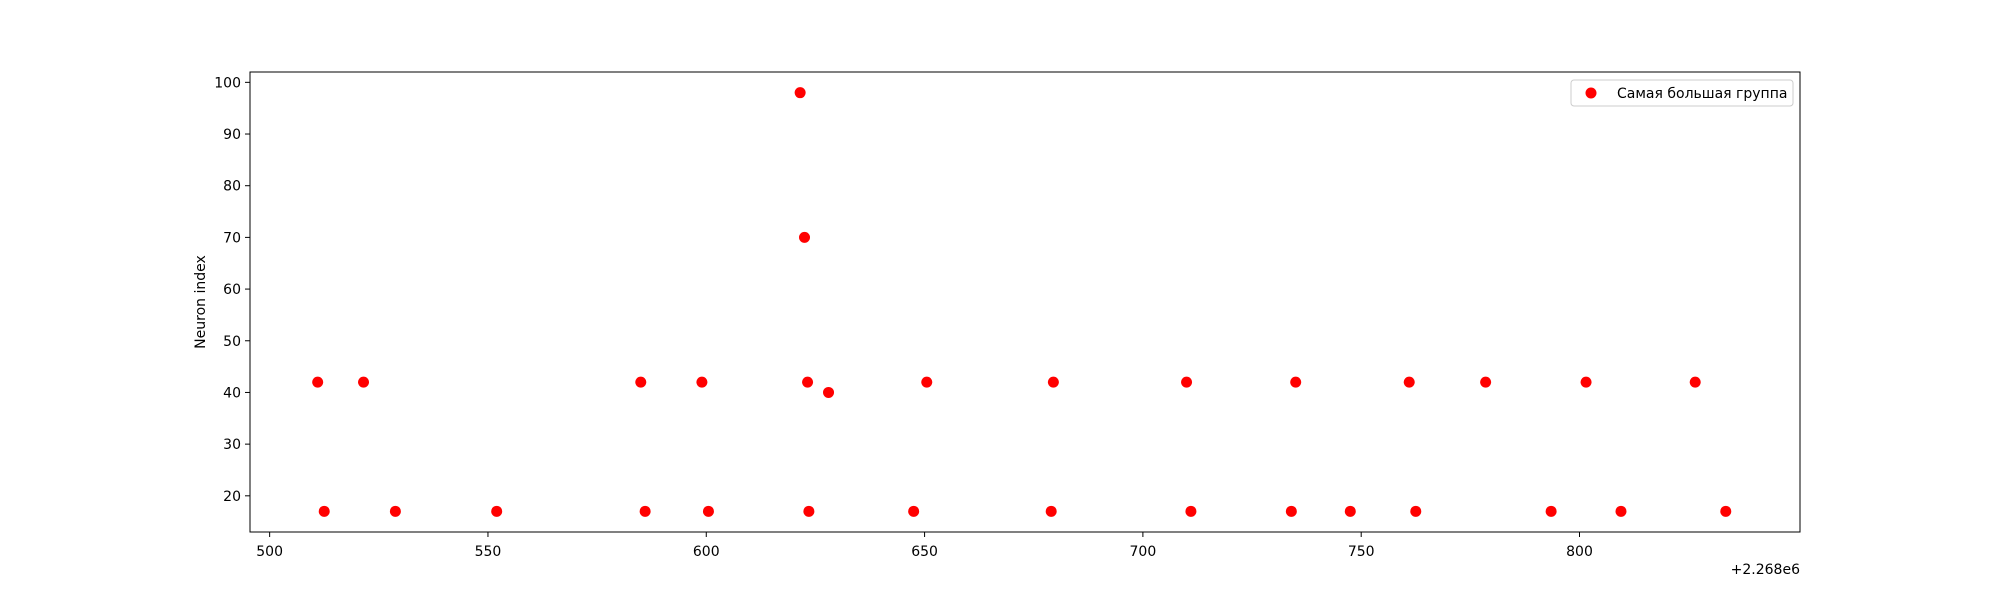 The image size is (2000, 600). What do you see at coordinates (232, 445) in the screenshot?
I see `y-tick-label: 30` at bounding box center [232, 445].